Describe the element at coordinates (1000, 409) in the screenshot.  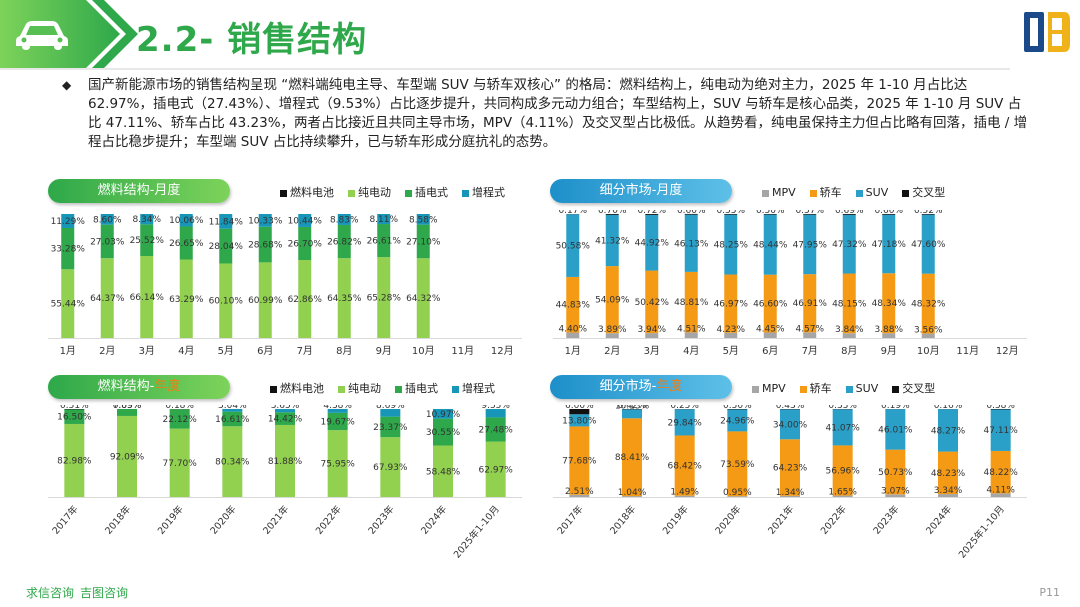
I see `bar-seg_yearly-交叉型-8` at that location.